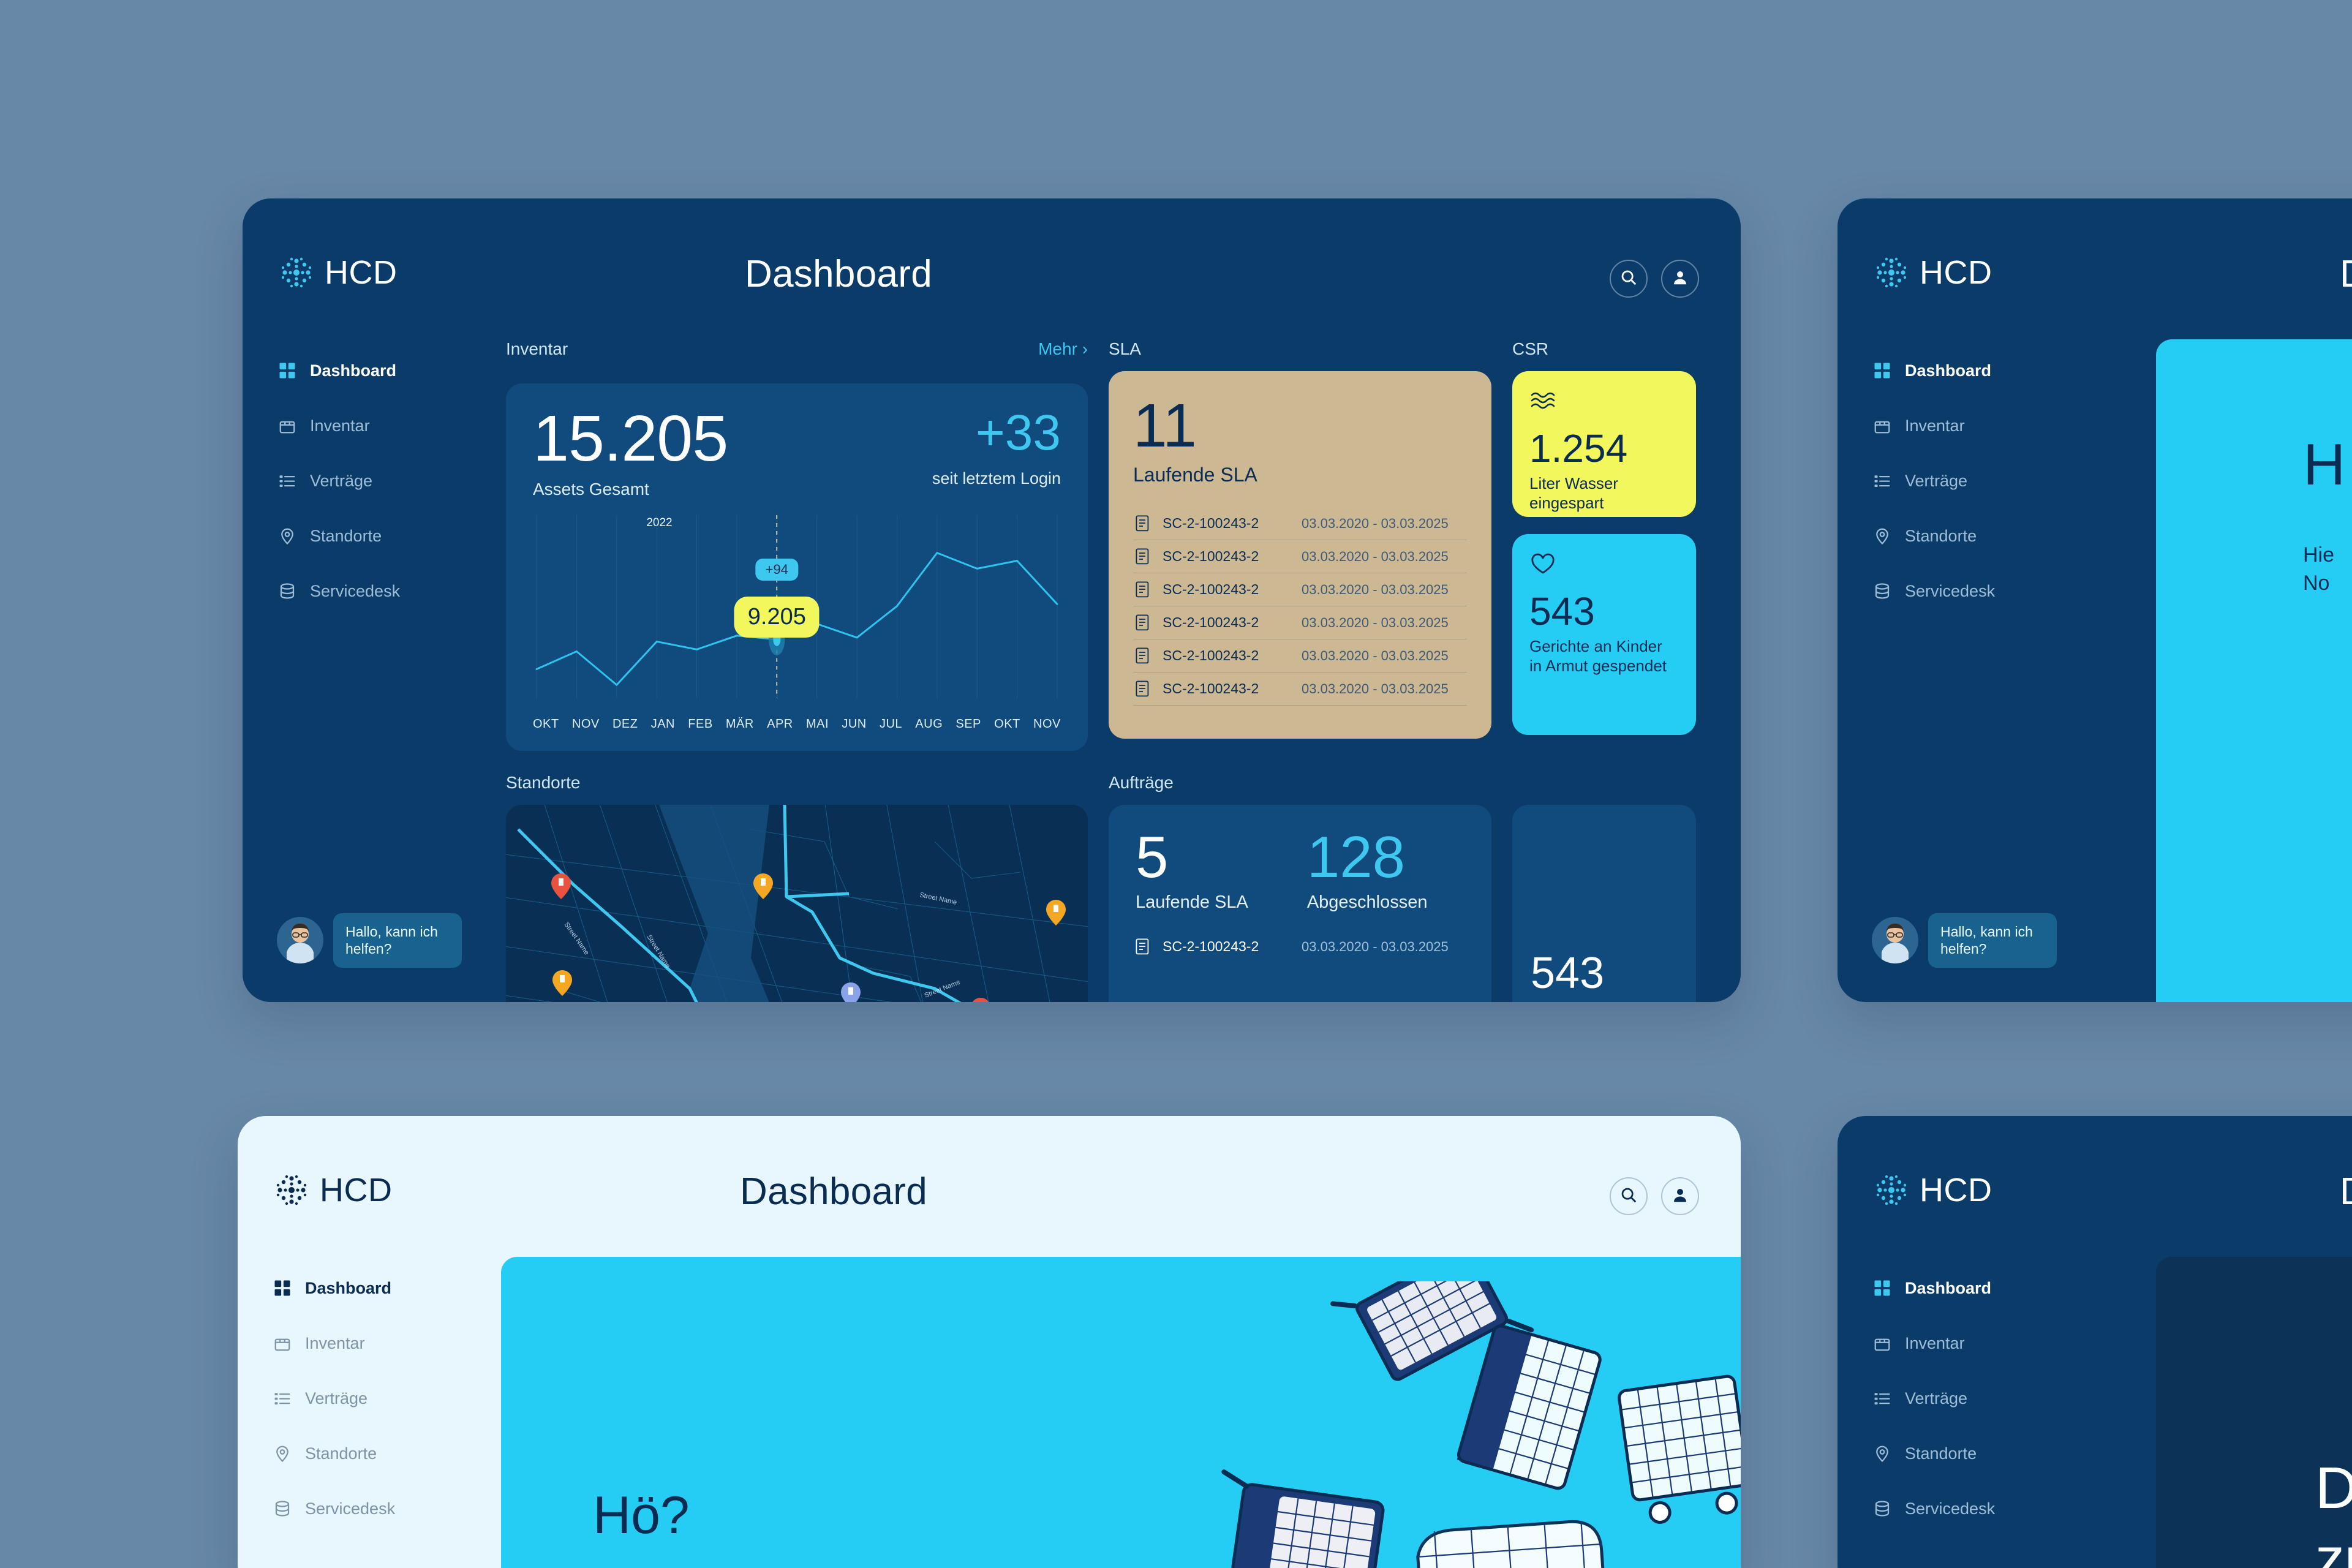 The width and height of the screenshot is (2352, 1568). What do you see at coordinates (1007, 724) in the screenshot?
I see `chart-x-tick: OKT` at bounding box center [1007, 724].